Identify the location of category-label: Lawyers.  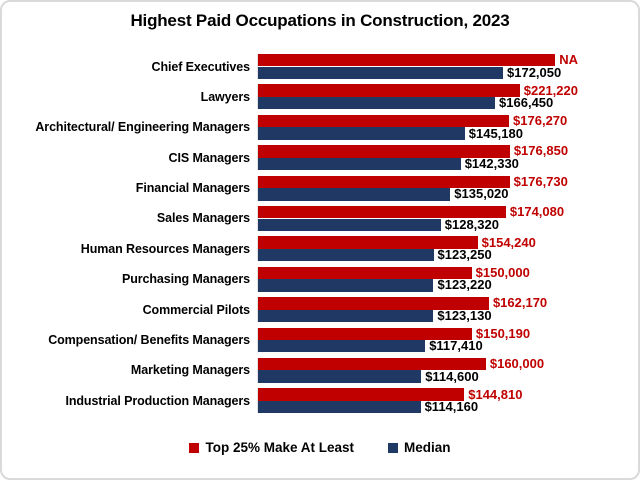
(225, 96).